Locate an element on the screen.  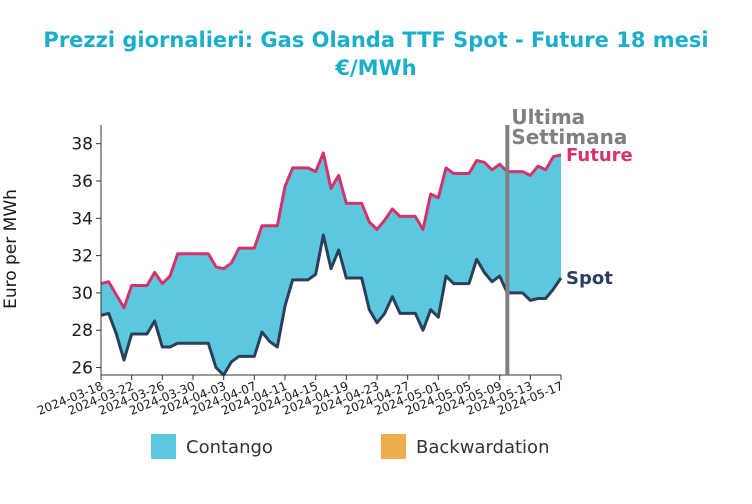
legend-label-contango: Contango is located at coordinates (229, 447).